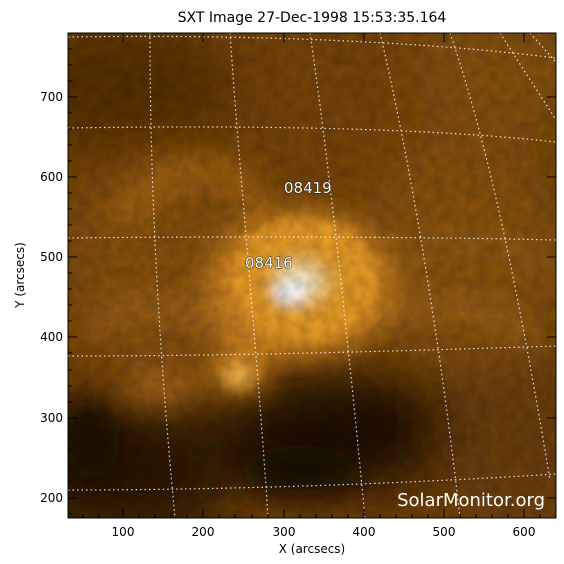 This screenshot has width=564, height=564. What do you see at coordinates (444, 532) in the screenshot?
I see `x-tick-label: 500` at bounding box center [444, 532].